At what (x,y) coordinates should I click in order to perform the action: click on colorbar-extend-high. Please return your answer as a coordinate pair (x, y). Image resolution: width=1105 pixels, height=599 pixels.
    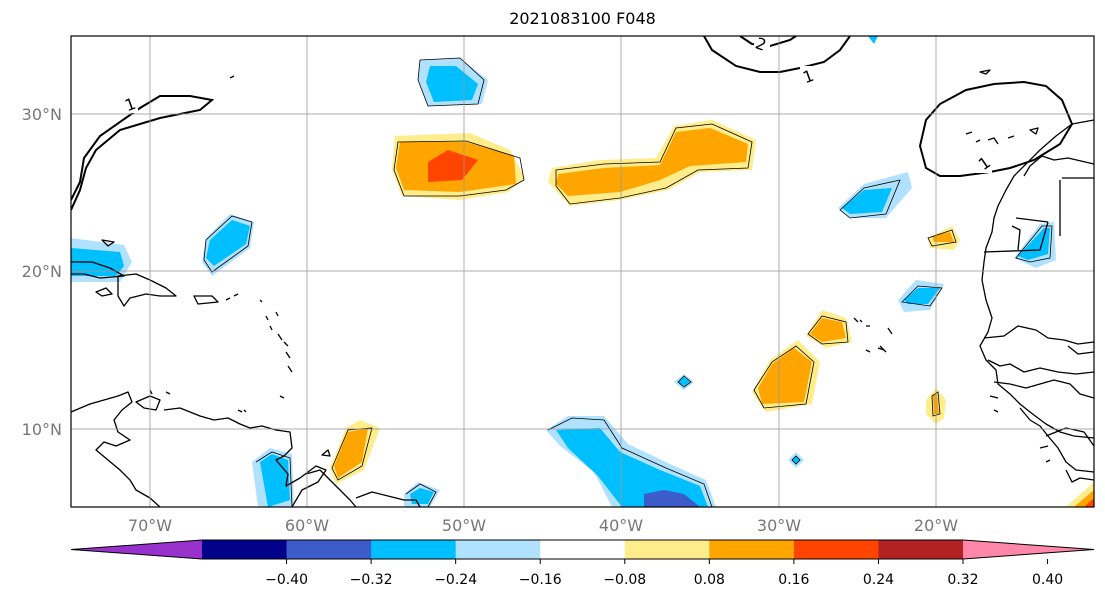
    Looking at the image, I should click on (1028, 549).